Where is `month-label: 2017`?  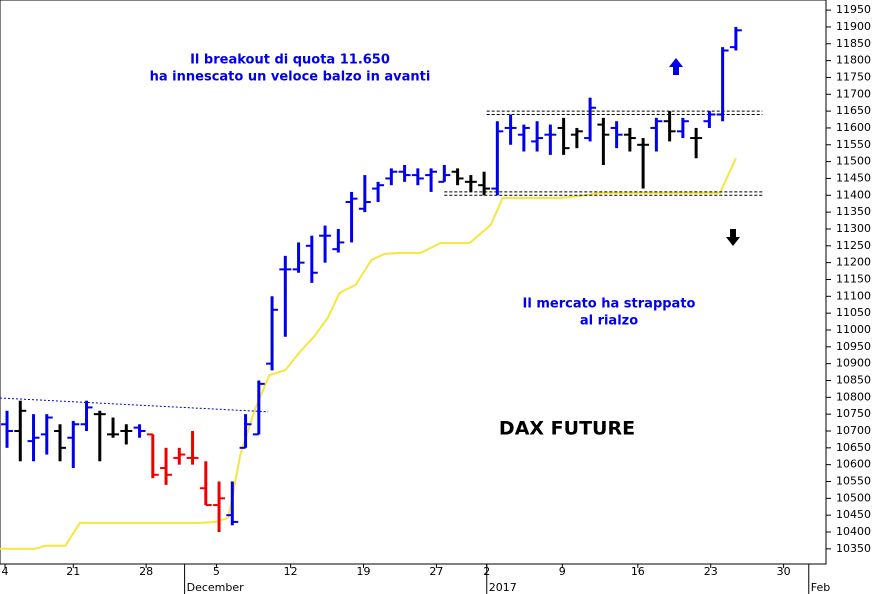
month-label: 2017 is located at coordinates (503, 587).